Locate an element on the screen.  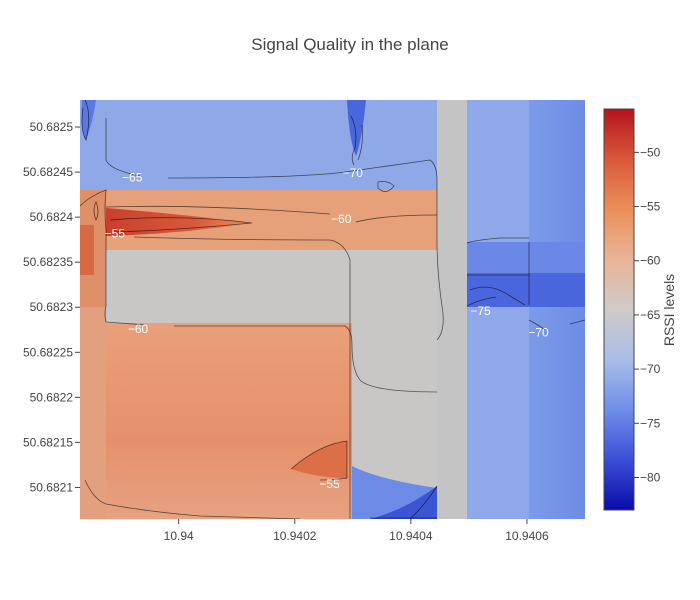
y-tick-label: 50.68215 is located at coordinates (48, 442).